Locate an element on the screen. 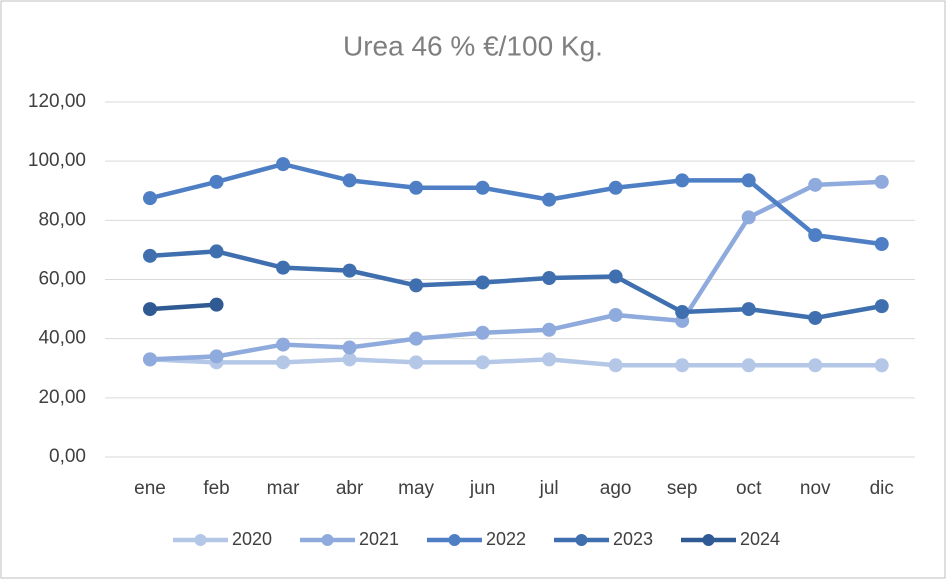 Image resolution: width=946 pixels, height=579 pixels. legend-label: 2023 is located at coordinates (633, 539).